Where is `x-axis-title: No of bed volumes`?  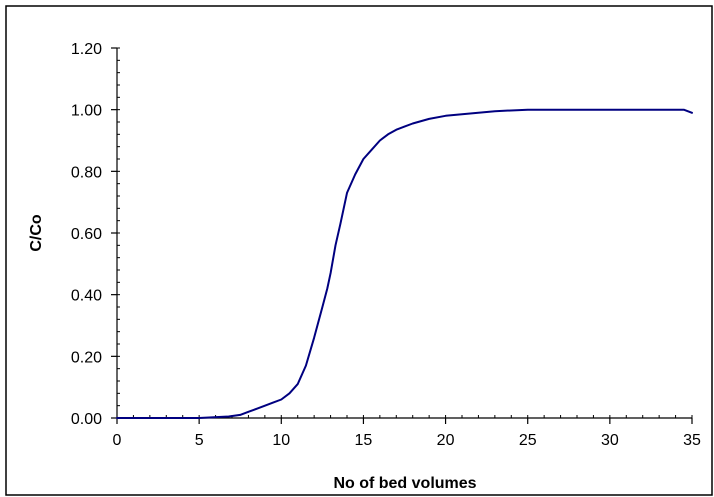
x-axis-title: No of bed volumes is located at coordinates (404, 483).